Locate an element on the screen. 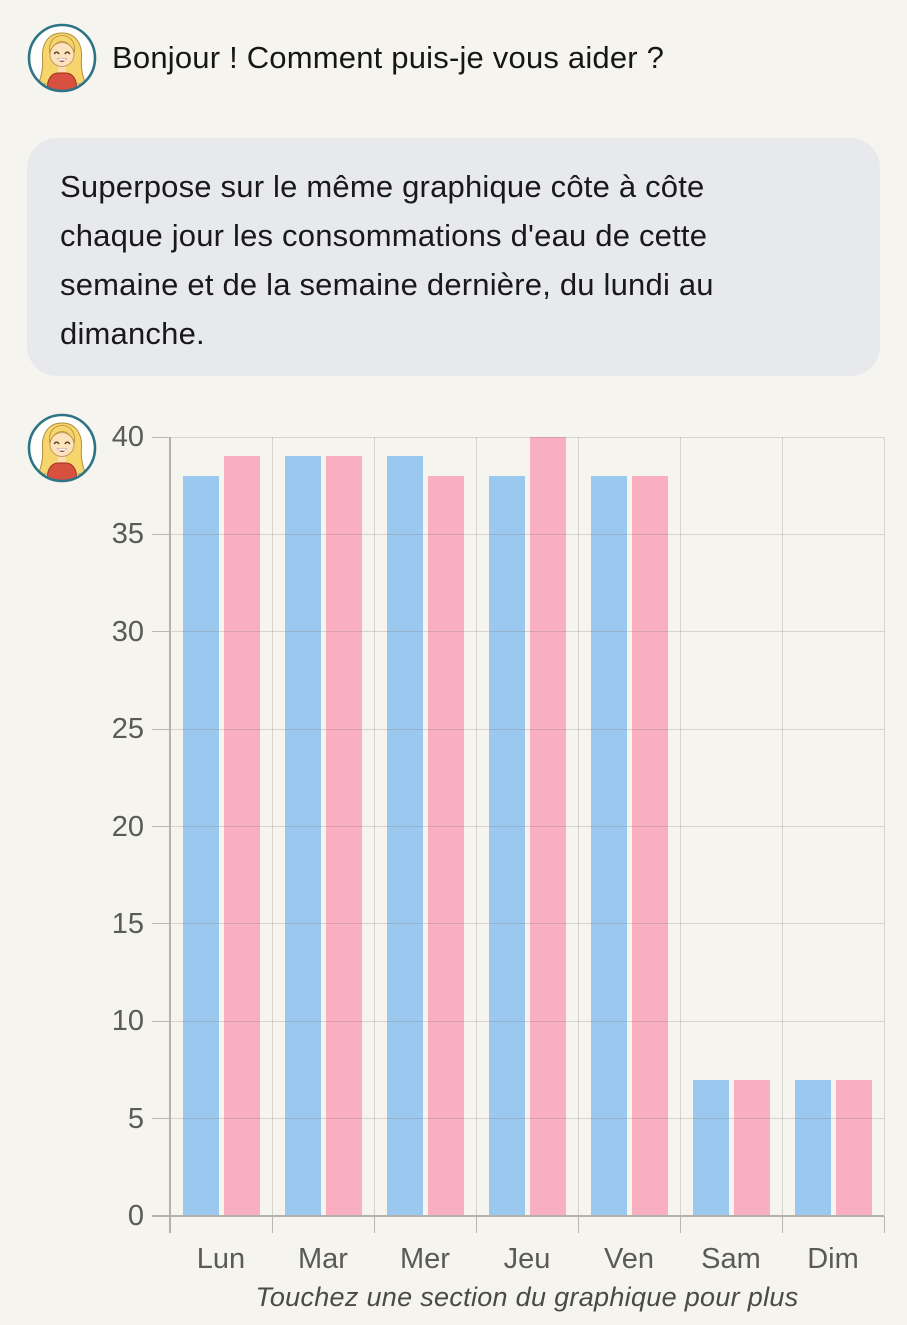 Image resolution: width=907 pixels, height=1325 pixels. x-axis-label-sam: Sam is located at coordinates (731, 1259).